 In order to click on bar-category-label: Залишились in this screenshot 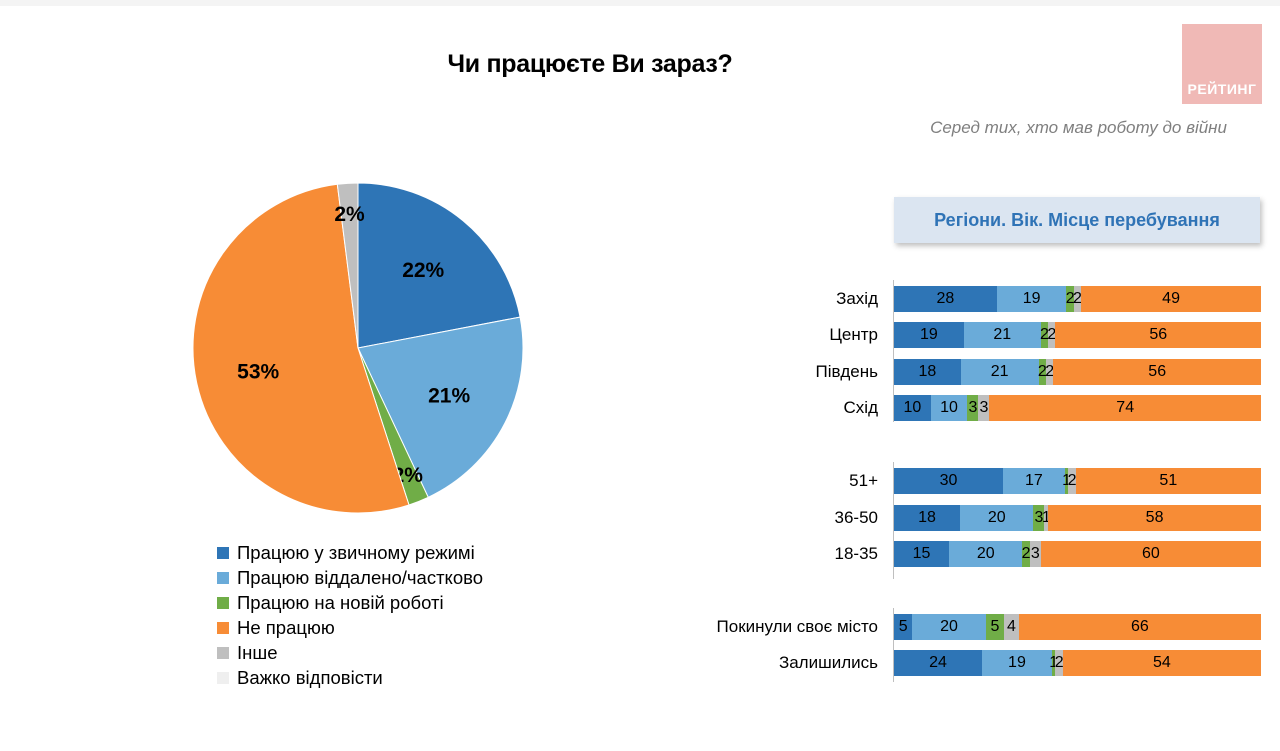, I will do `click(828, 662)`.